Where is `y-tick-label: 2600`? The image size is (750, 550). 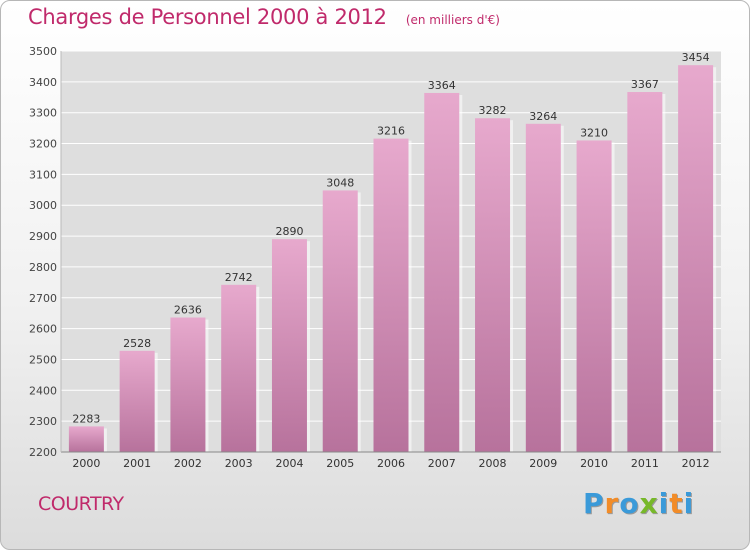 y-tick-label: 2600 is located at coordinates (43, 329).